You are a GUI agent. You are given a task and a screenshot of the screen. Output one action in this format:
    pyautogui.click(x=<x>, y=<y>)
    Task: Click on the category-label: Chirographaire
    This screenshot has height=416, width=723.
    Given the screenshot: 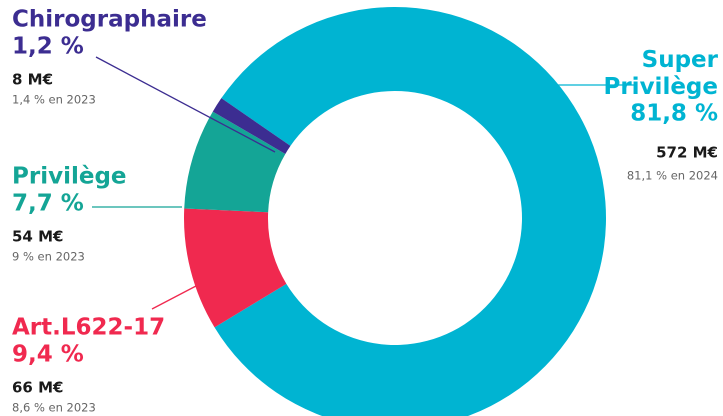 What is the action you would take?
    pyautogui.click(x=109, y=20)
    